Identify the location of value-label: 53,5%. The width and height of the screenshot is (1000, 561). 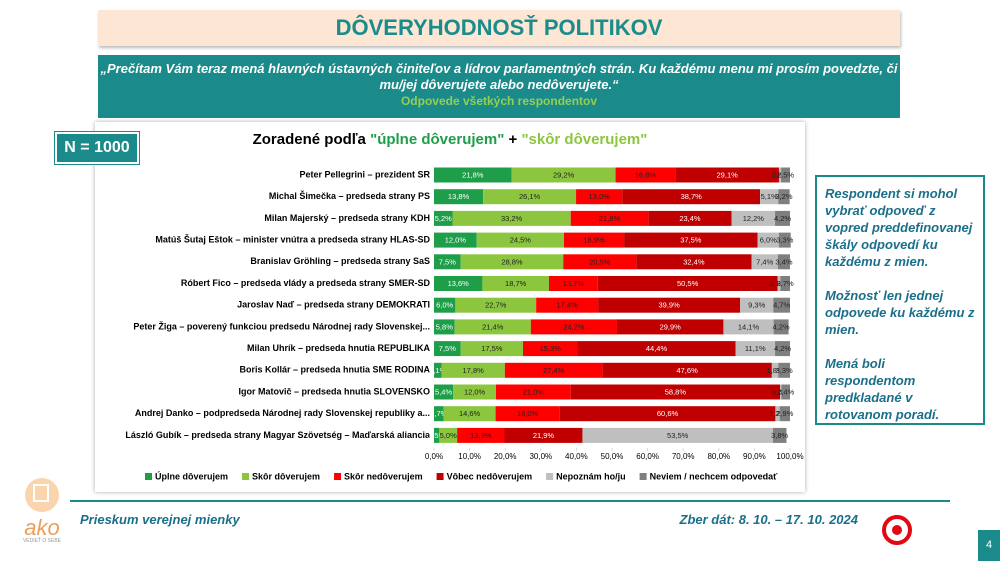
(678, 435).